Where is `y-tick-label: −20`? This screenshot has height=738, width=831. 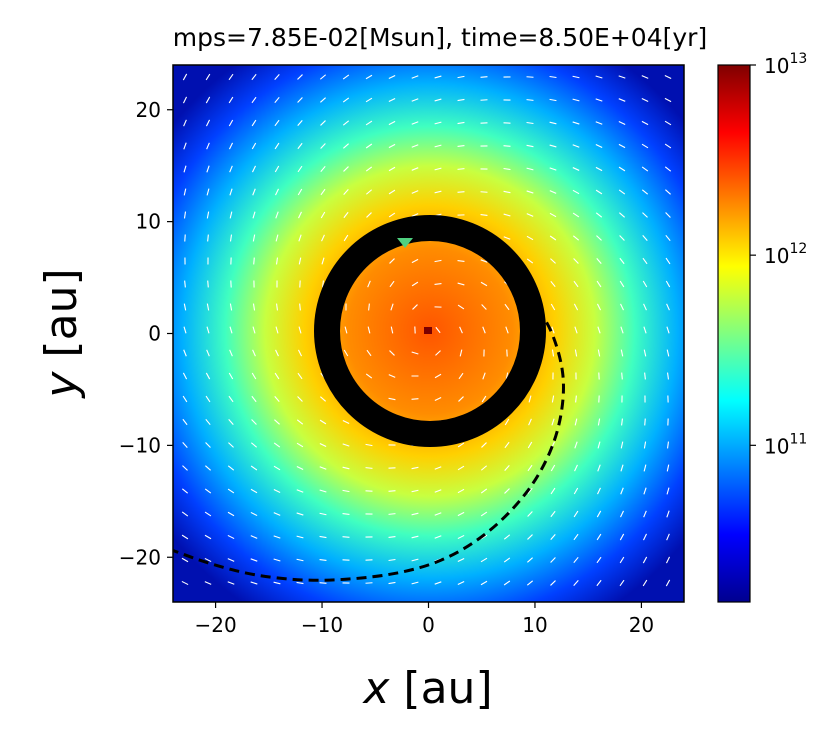
y-tick-label: −20 is located at coordinates (140, 557).